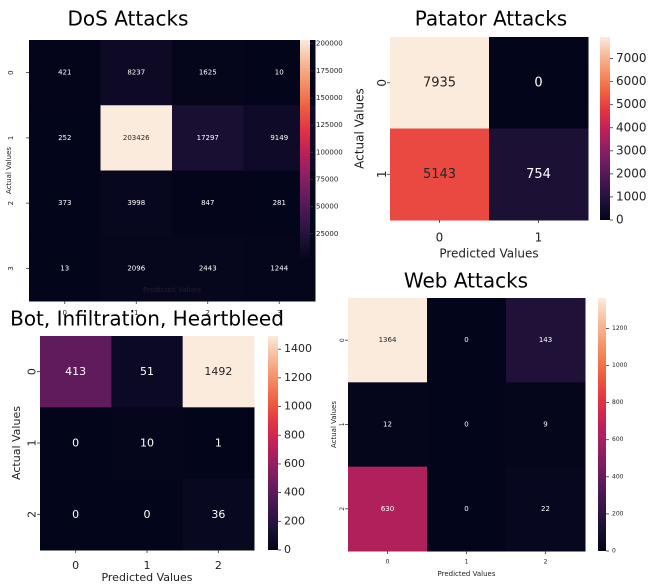 This screenshot has width=654, height=584. What do you see at coordinates (631, 127) in the screenshot?
I see `patator-colorbar-tick-4: 4000` at bounding box center [631, 127].